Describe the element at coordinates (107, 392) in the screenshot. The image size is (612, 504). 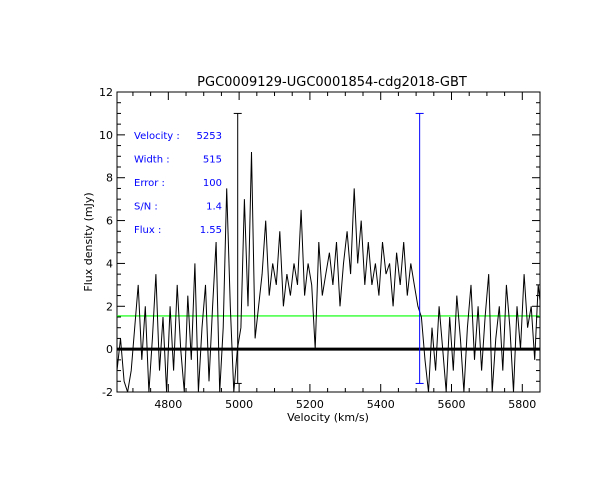
I see `y-tick-label: -2` at that location.